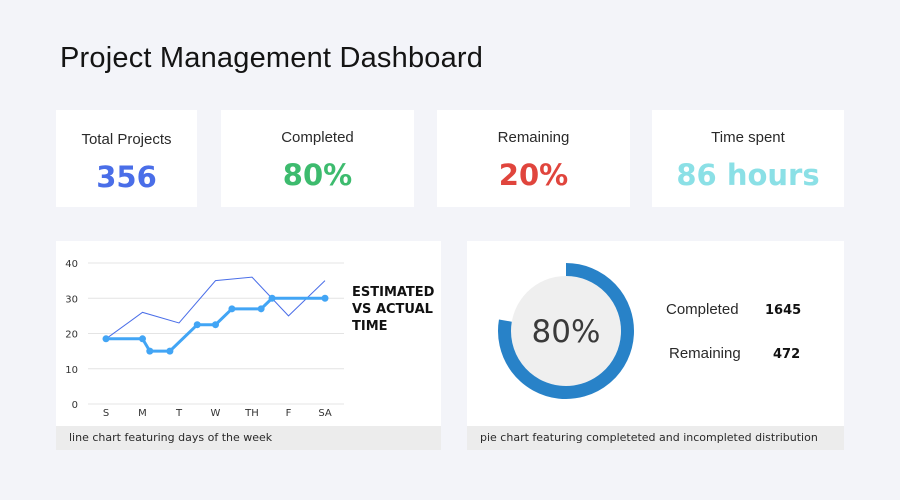 This screenshot has height=500, width=900. I want to click on chart-title: ESTIMATED VS ACTUAL TIME, so click(393, 309).